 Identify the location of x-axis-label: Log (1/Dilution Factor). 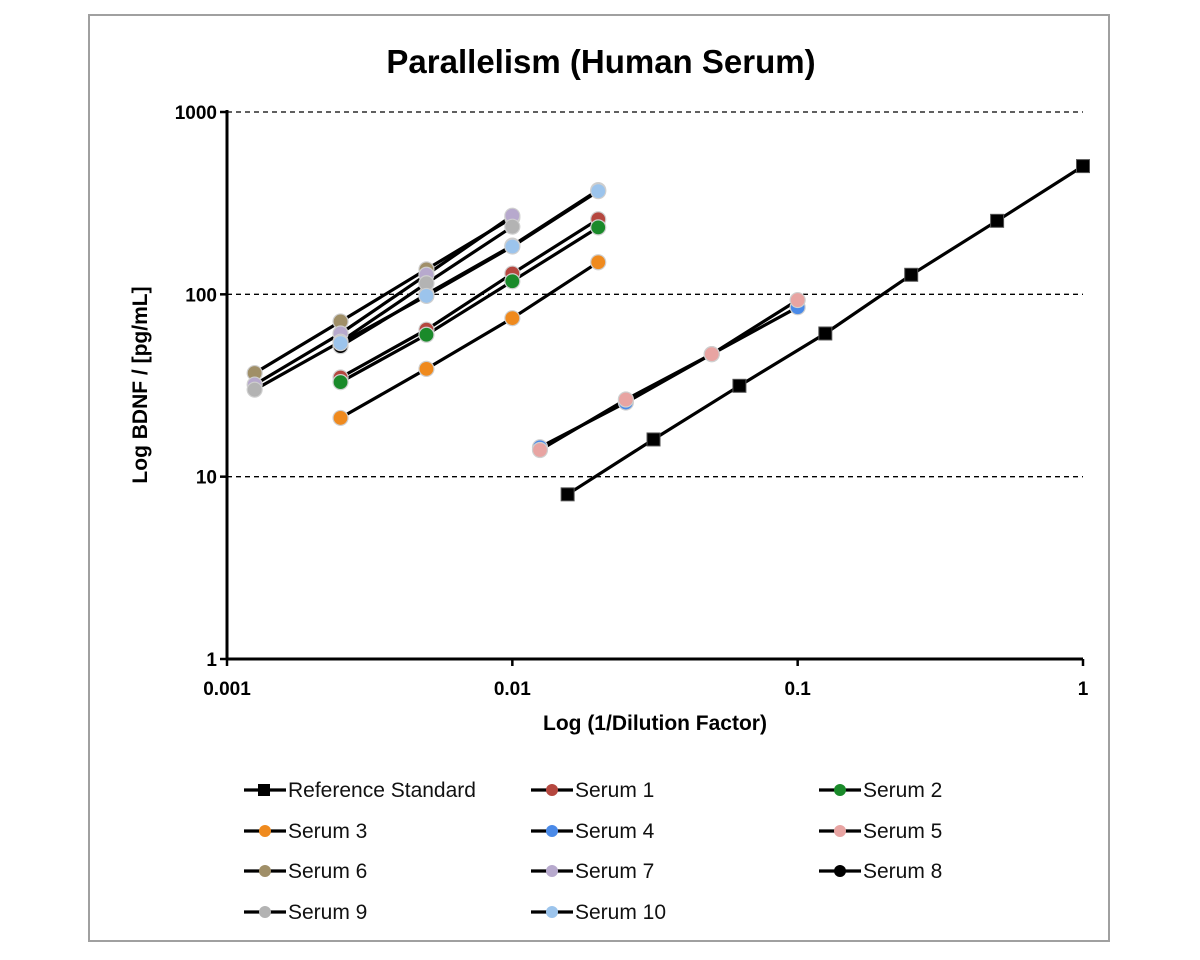
(655, 723).